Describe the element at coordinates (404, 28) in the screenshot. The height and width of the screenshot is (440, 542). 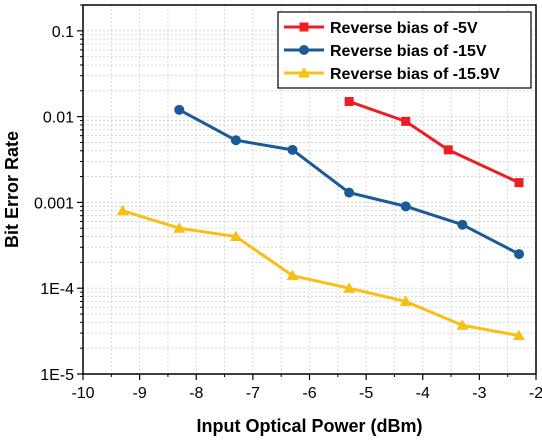
I see `legend-label: Reverse bias of -5V` at that location.